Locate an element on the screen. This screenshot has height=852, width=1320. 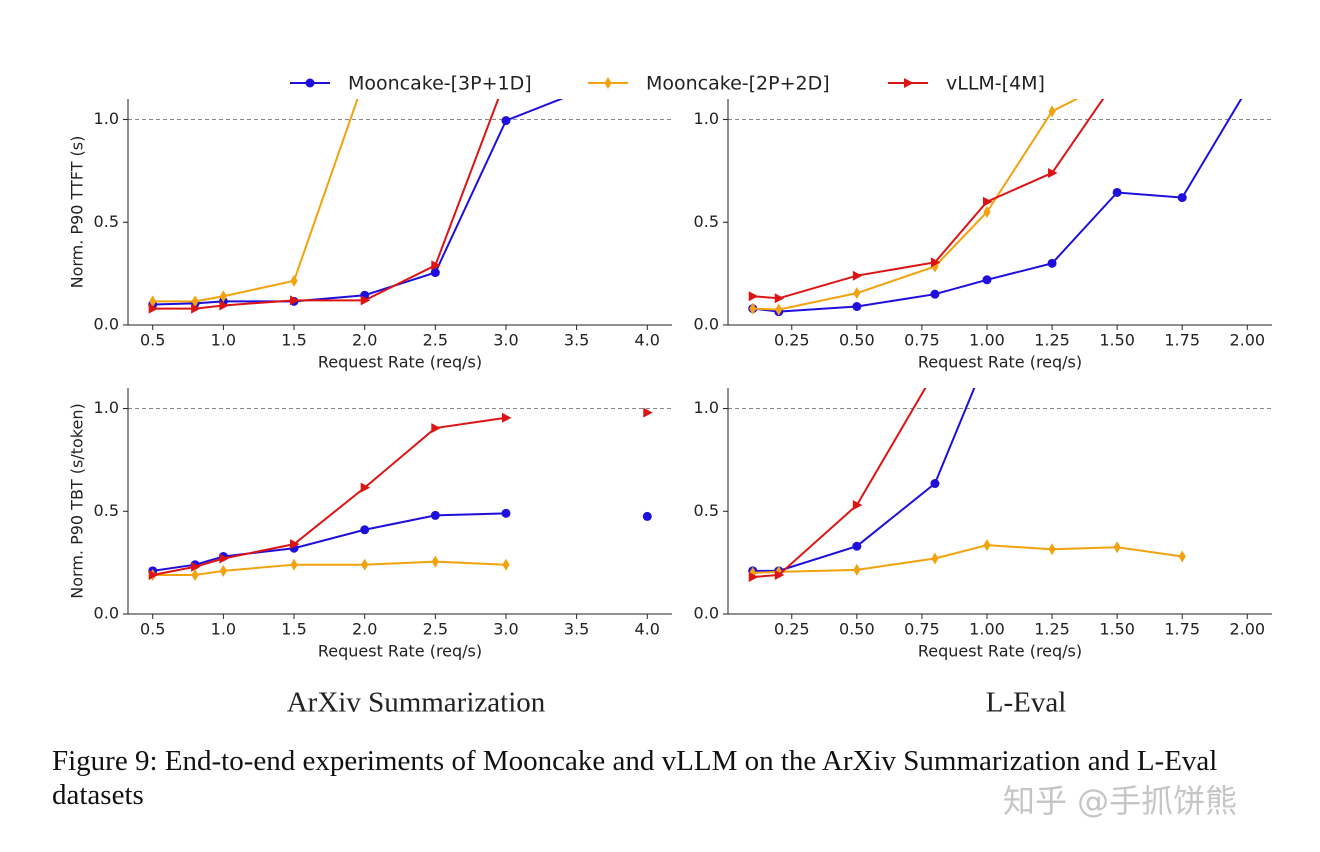
legend-label: Mooncake-[3P+1D] is located at coordinates (440, 84).